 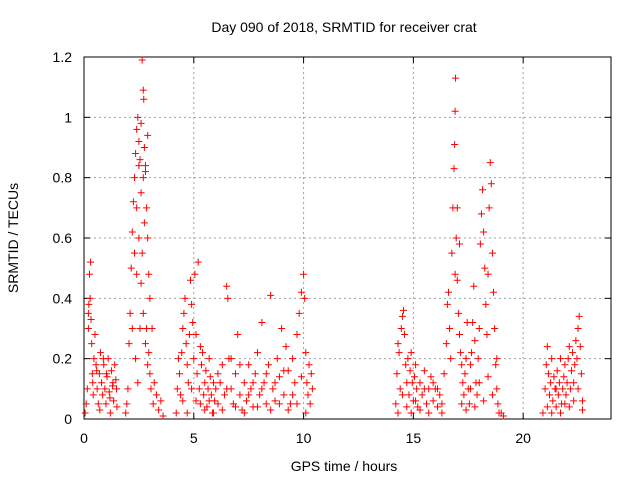 What do you see at coordinates (63, 238) in the screenshot?
I see `y-tick-label: 0.6` at bounding box center [63, 238].